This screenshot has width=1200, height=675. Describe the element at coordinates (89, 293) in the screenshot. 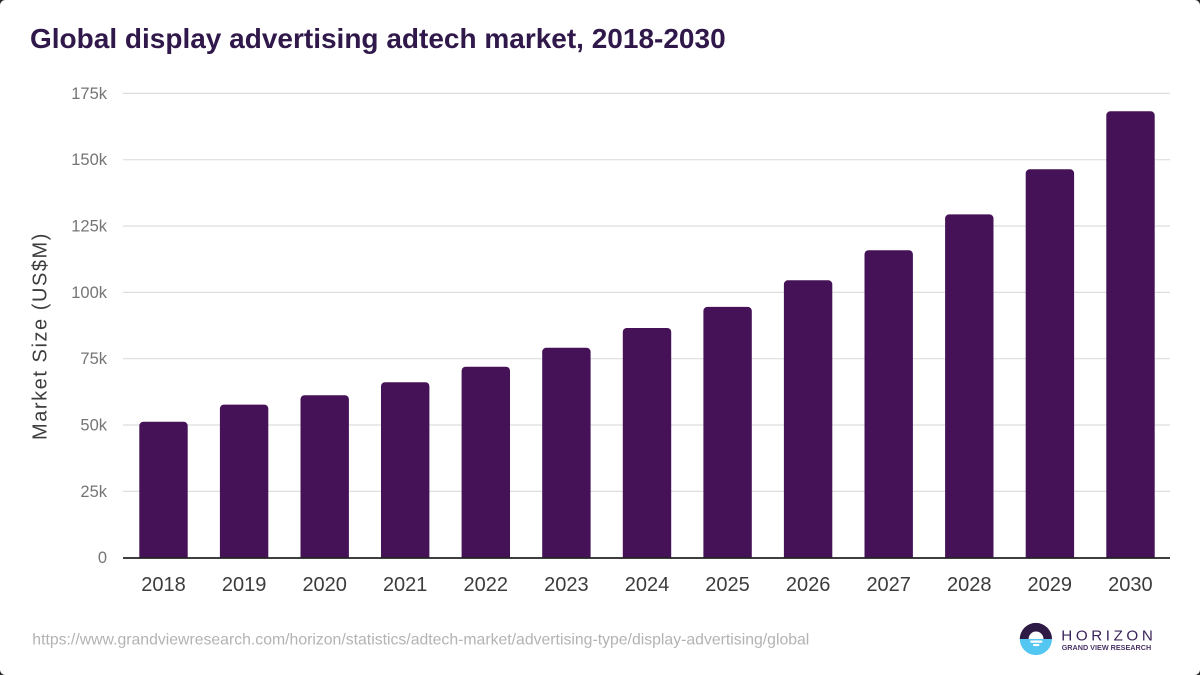

I see `svg-text: 100k` at that location.